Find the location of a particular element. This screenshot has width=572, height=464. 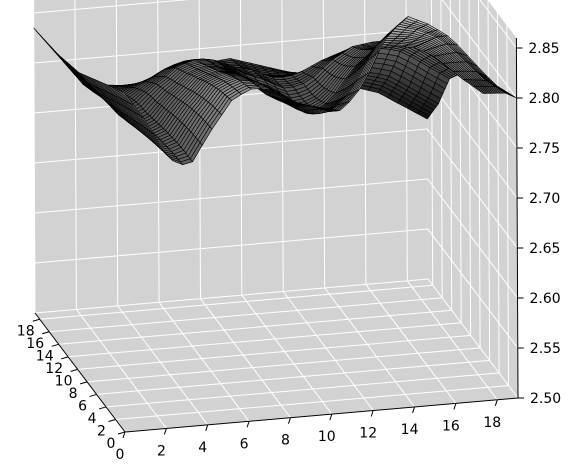

x-tick-label: 16 is located at coordinates (451, 426).